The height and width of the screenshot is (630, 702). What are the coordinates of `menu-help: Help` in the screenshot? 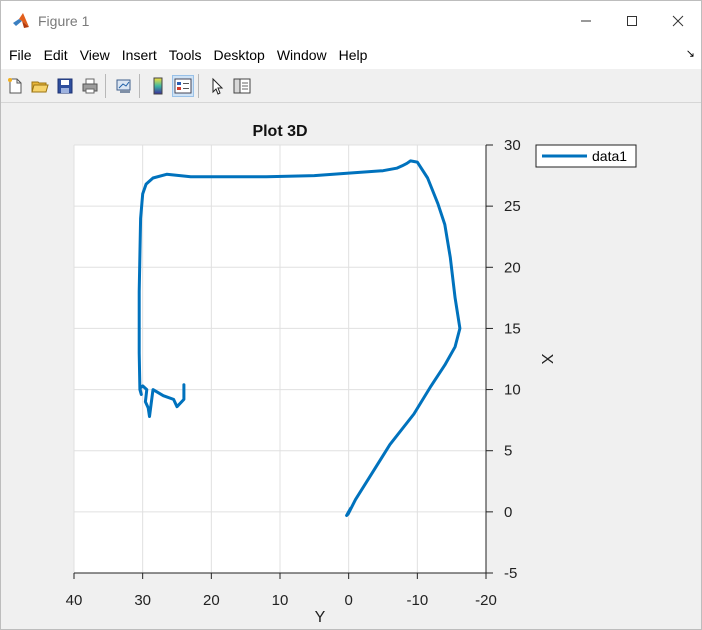 It's located at (353, 55).